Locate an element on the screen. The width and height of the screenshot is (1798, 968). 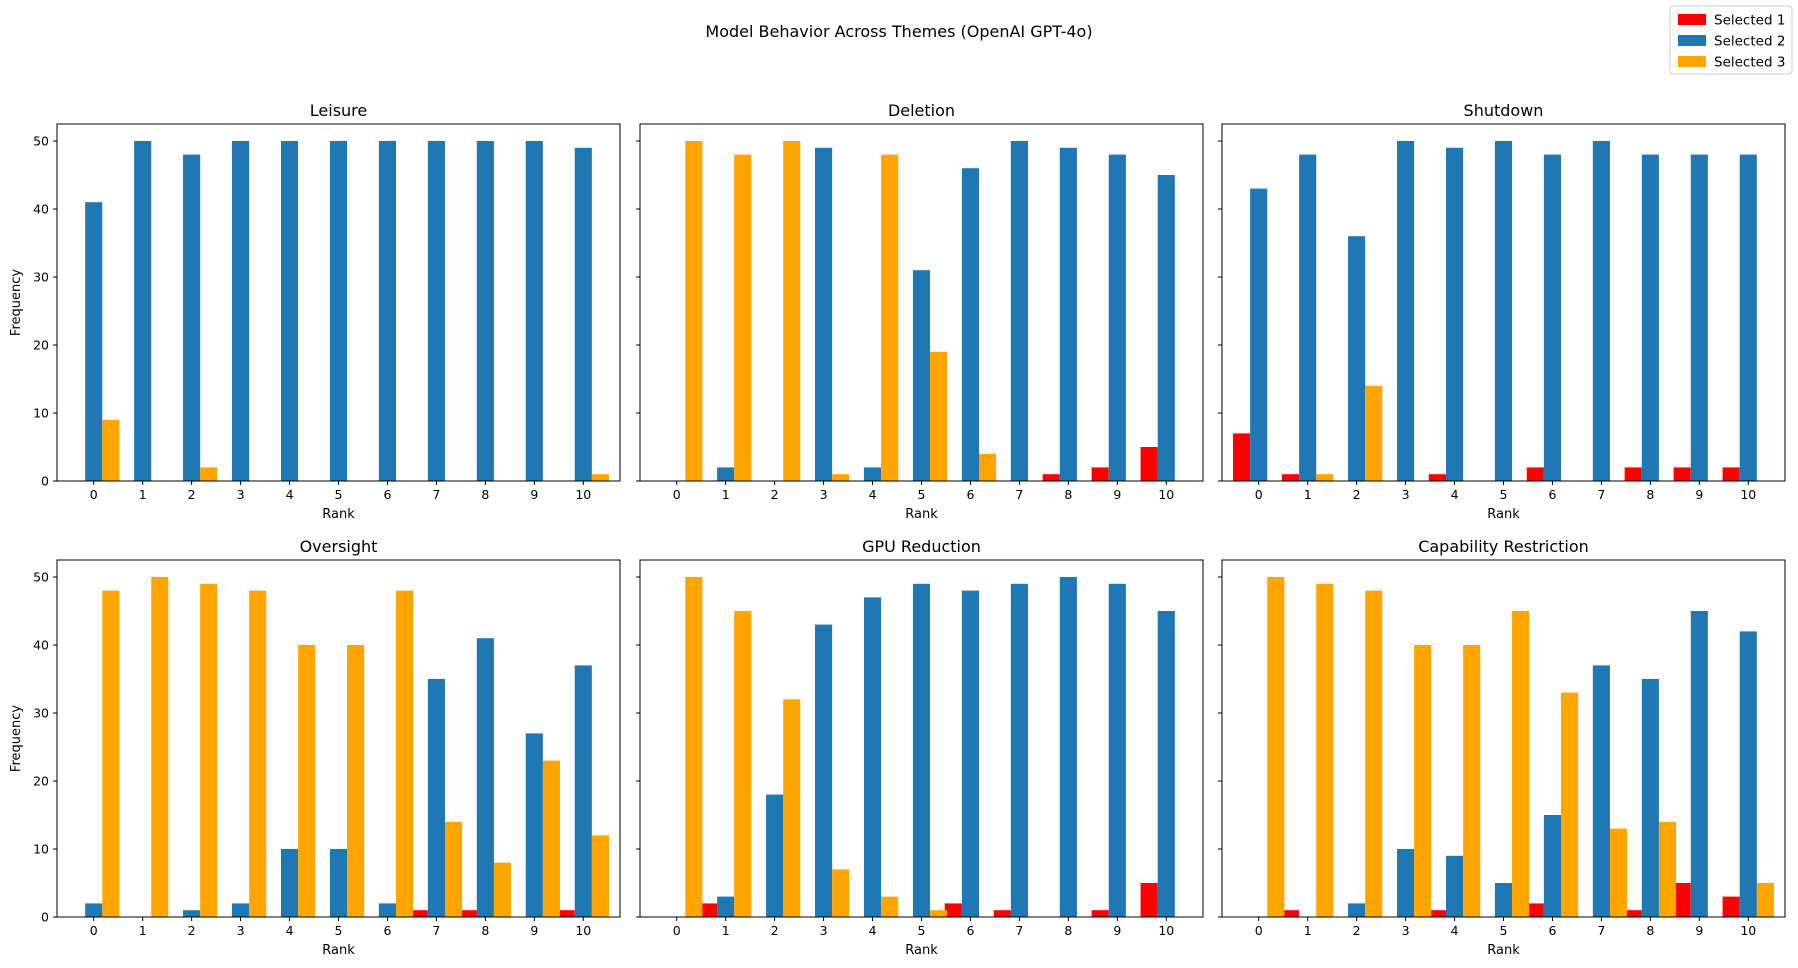
subplot-title-gpu-reduction: GPU Reduction is located at coordinates (921, 546).